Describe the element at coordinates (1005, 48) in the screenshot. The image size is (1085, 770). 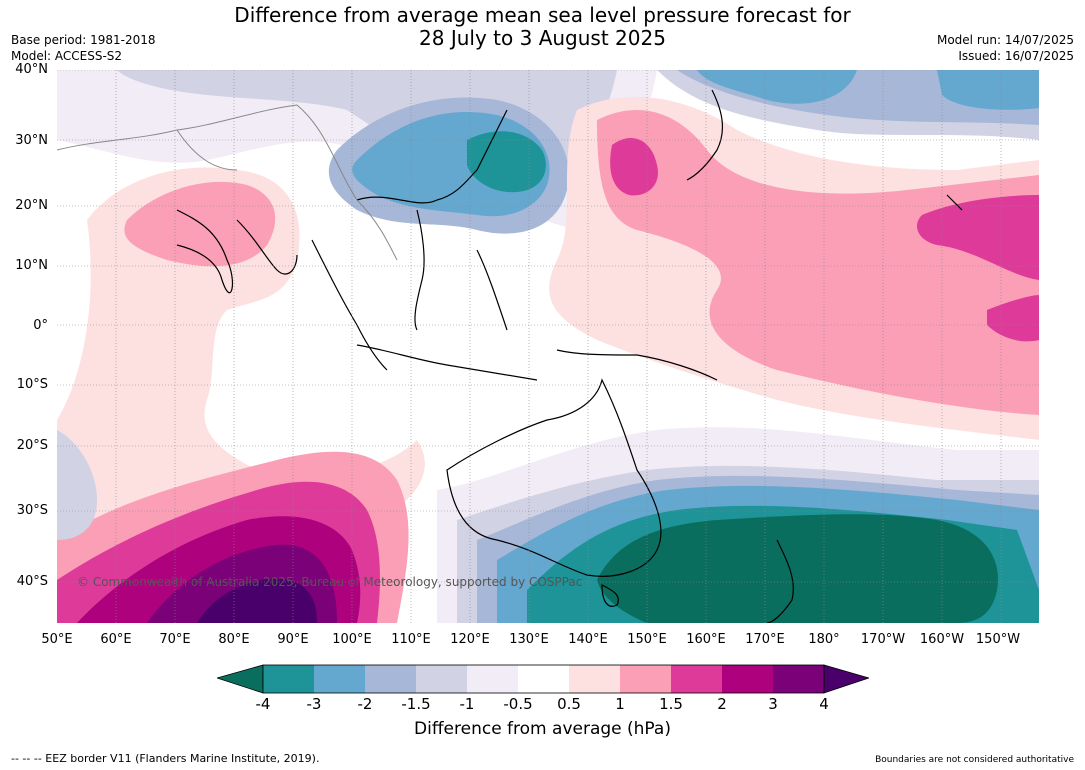
I see `meta-right: Model run: 14/07/2025 Issued: 16/07/2025` at that location.